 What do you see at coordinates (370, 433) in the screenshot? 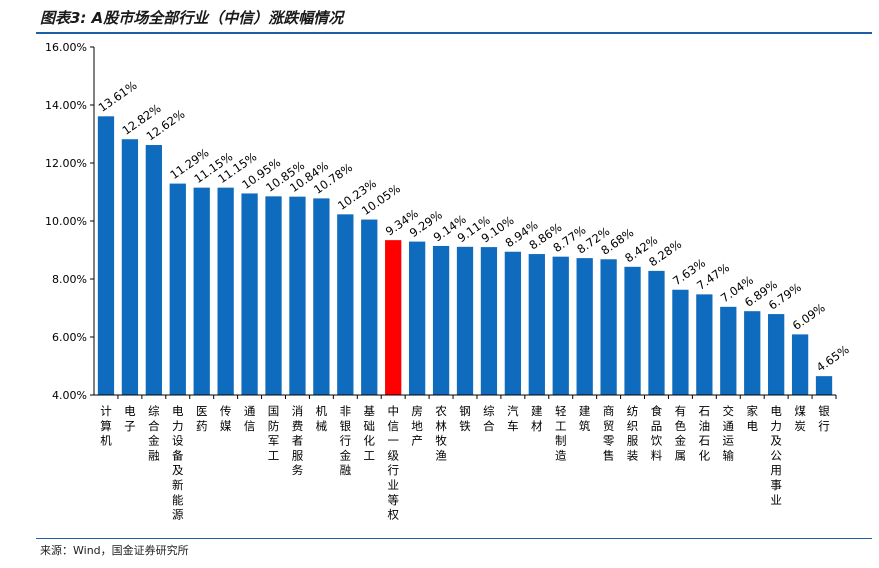
I see `category-label: 基础化工` at bounding box center [370, 433].